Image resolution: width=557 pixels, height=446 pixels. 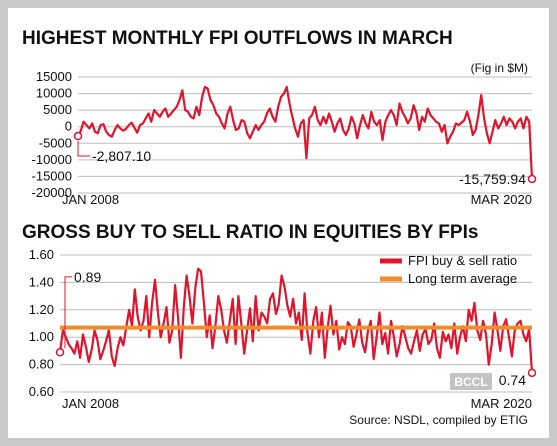 What do you see at coordinates (121, 156) in the screenshot?
I see `start-value-label: -2,807.10` at bounding box center [121, 156].